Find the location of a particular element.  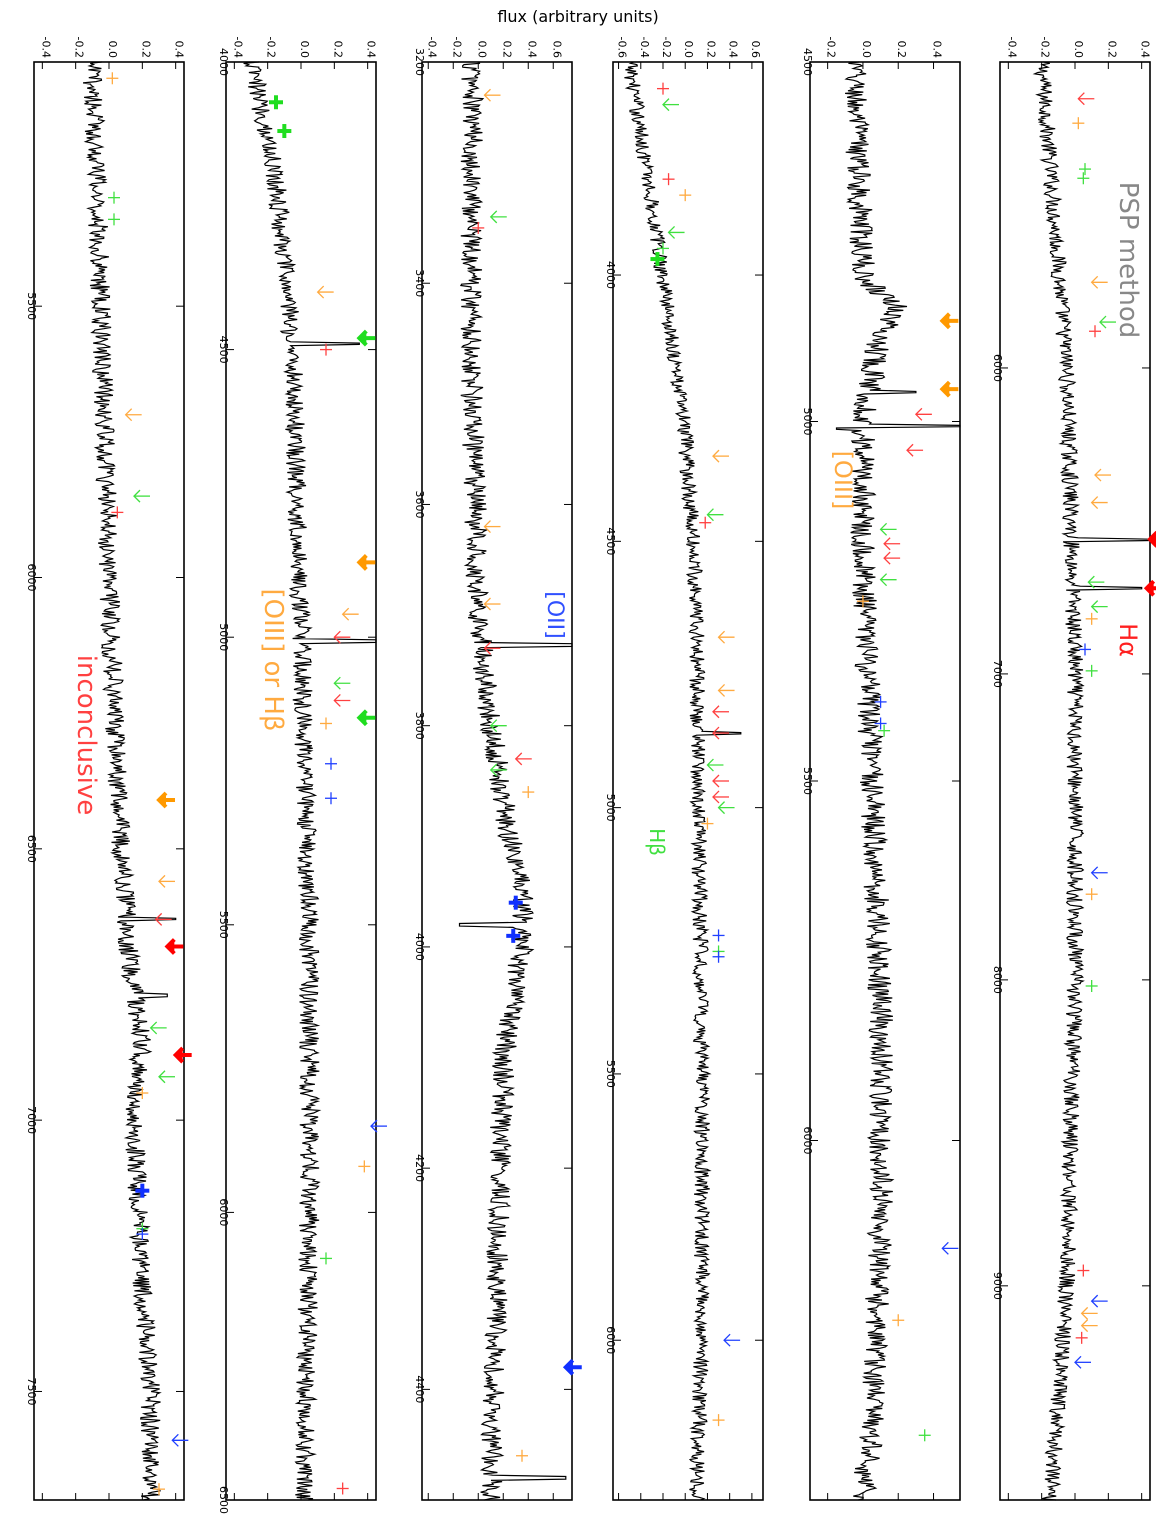

x-tick-label: 3800 is located at coordinates (419, 726).